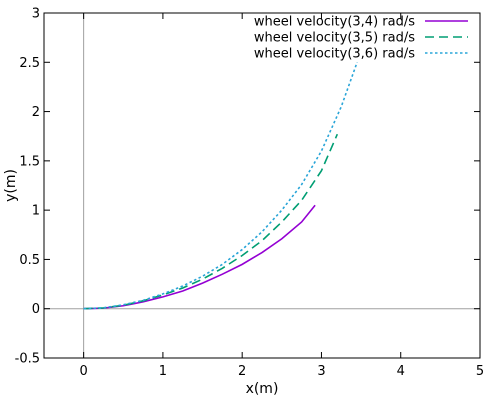  What do you see at coordinates (36, 112) in the screenshot?
I see `y-tick-label: 2` at bounding box center [36, 112].